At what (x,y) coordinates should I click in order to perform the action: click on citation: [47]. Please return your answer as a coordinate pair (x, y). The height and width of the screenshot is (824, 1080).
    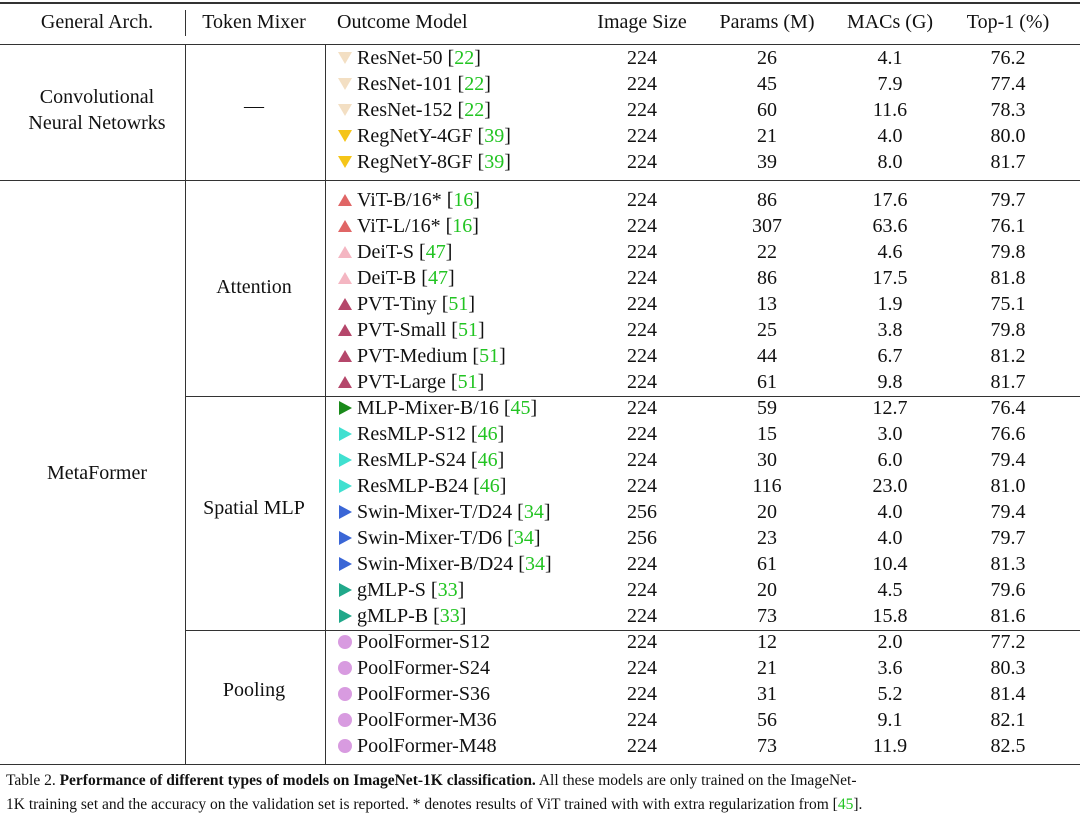
    Looking at the image, I should click on (437, 278).